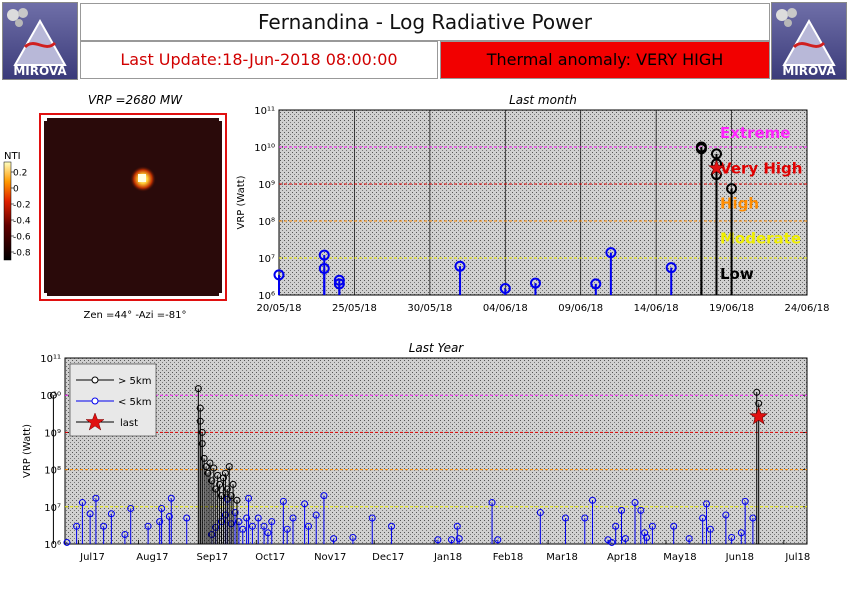  What do you see at coordinates (716, 167) in the screenshot?
I see `last-value-star-icon` at bounding box center [716, 167].